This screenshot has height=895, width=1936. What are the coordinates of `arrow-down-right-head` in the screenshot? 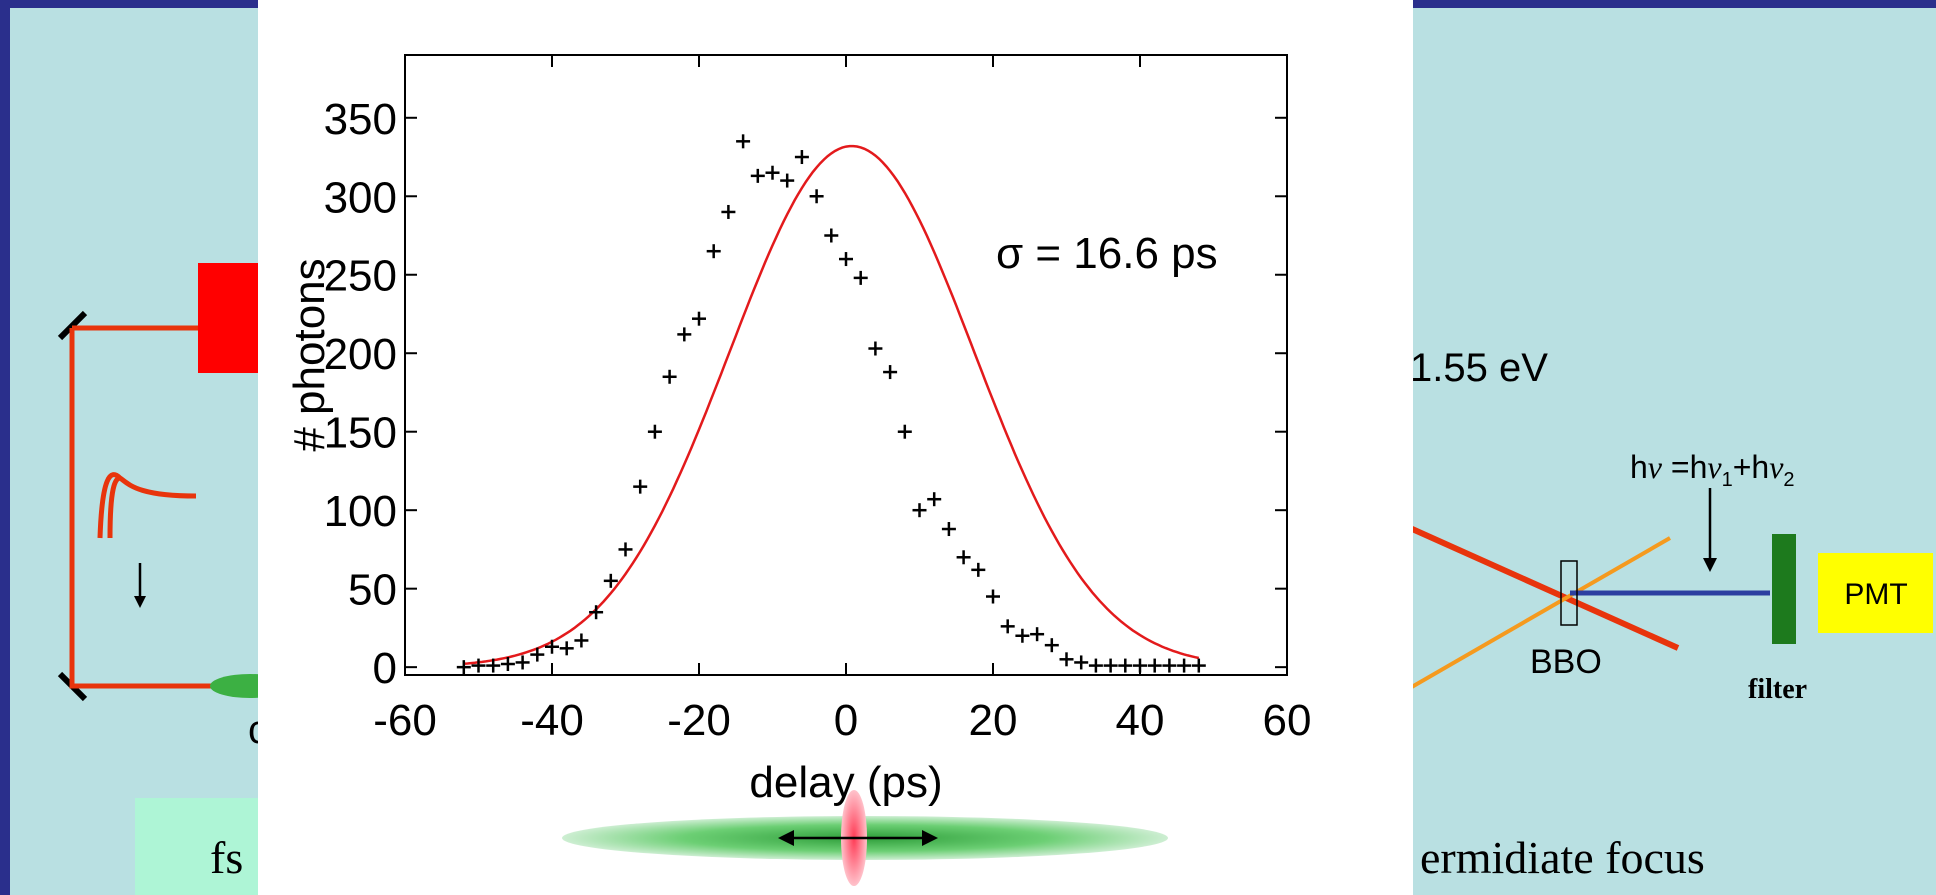 It's located at (1710, 565).